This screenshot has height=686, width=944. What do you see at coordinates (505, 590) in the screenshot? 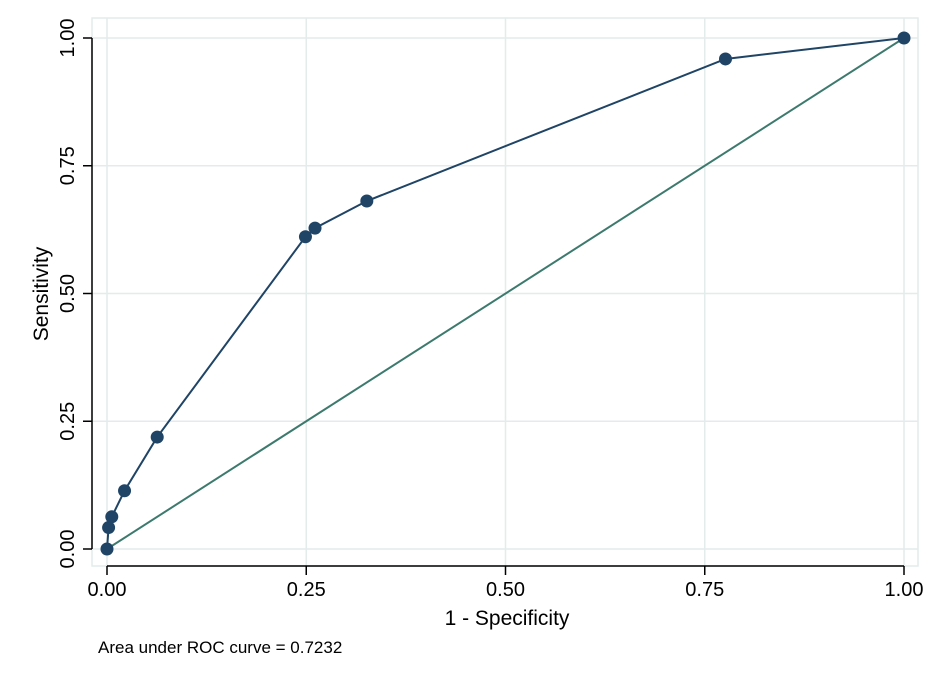
I see `x-tick-label-2: 0.50` at bounding box center [505, 590].